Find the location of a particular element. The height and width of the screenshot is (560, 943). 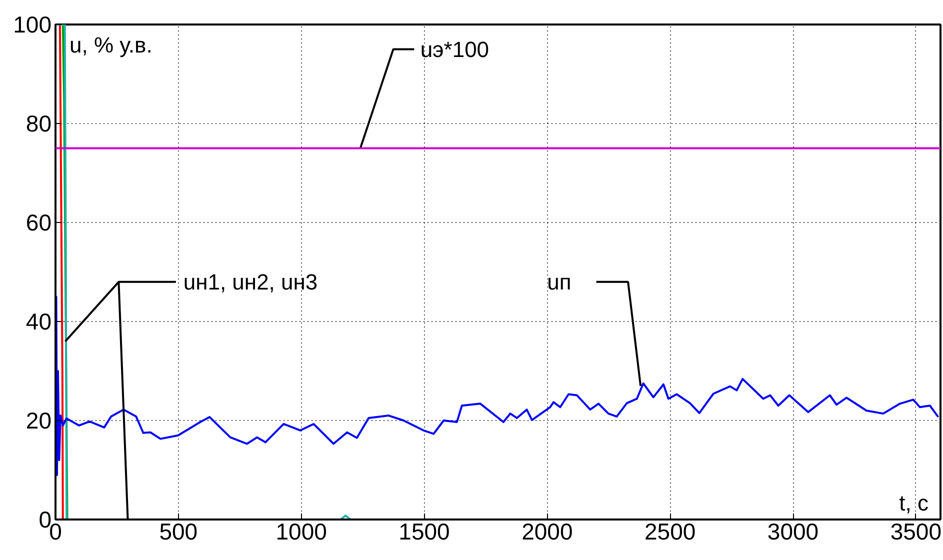

annotation: uп is located at coordinates (559, 281).